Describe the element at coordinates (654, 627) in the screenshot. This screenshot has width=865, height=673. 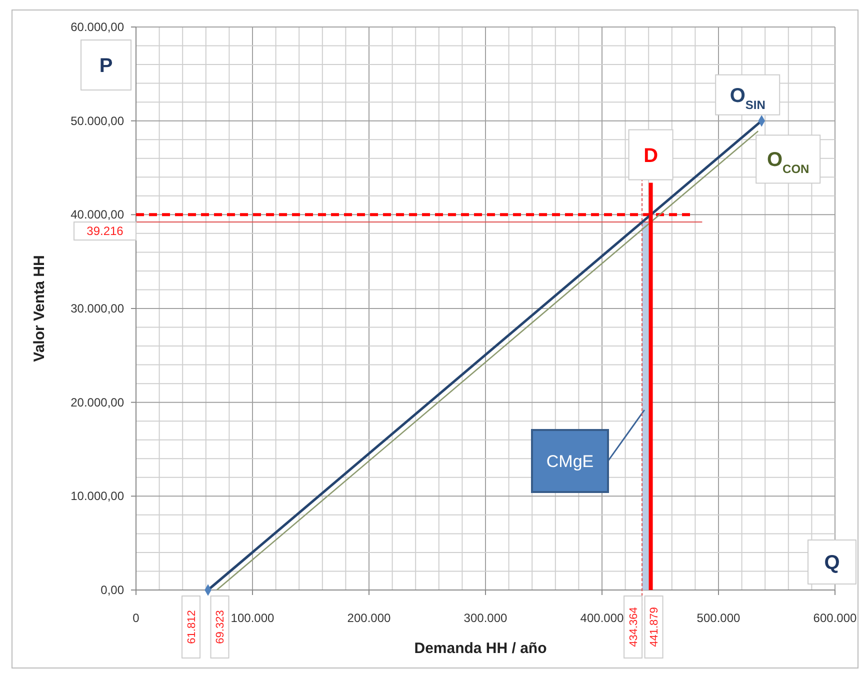
I see `annotation: 441.879` at that location.